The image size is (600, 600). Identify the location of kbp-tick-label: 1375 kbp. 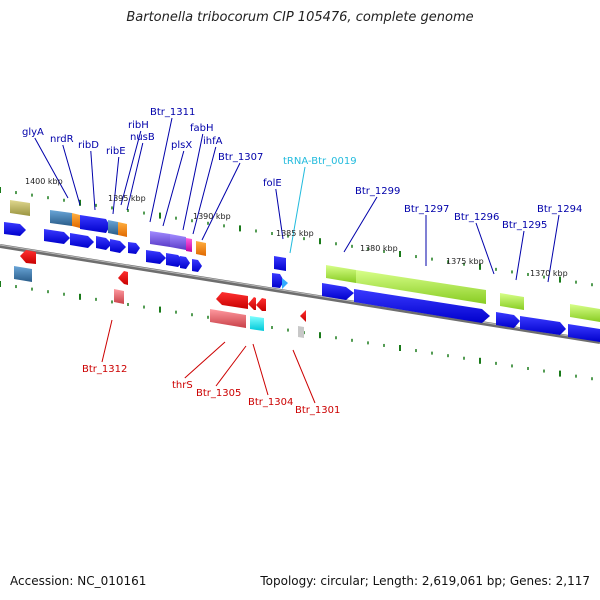
(465, 261).